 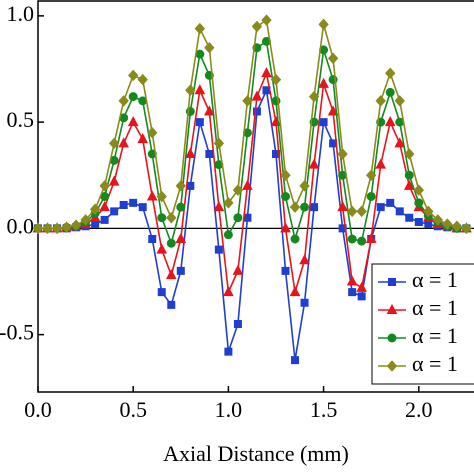 I want to click on legend: α = 1 α = 1 α = 1 α = 1, so click(x=422, y=324).